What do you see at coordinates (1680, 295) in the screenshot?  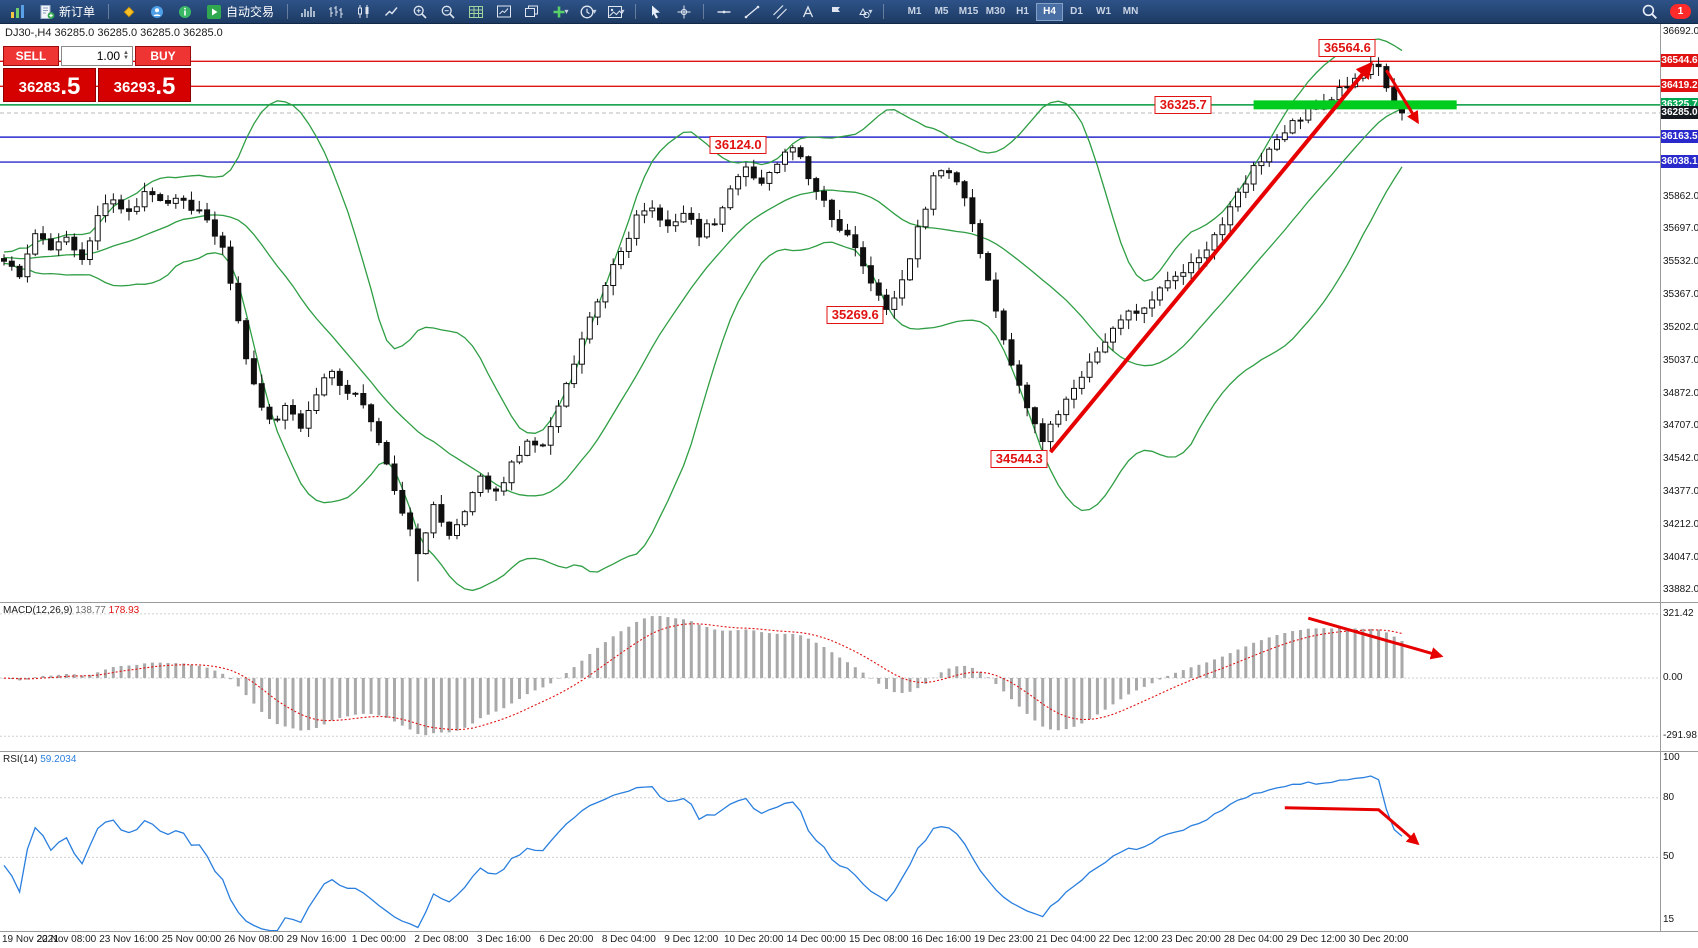 I see `price-axis-label: 35367.0` at bounding box center [1680, 295].